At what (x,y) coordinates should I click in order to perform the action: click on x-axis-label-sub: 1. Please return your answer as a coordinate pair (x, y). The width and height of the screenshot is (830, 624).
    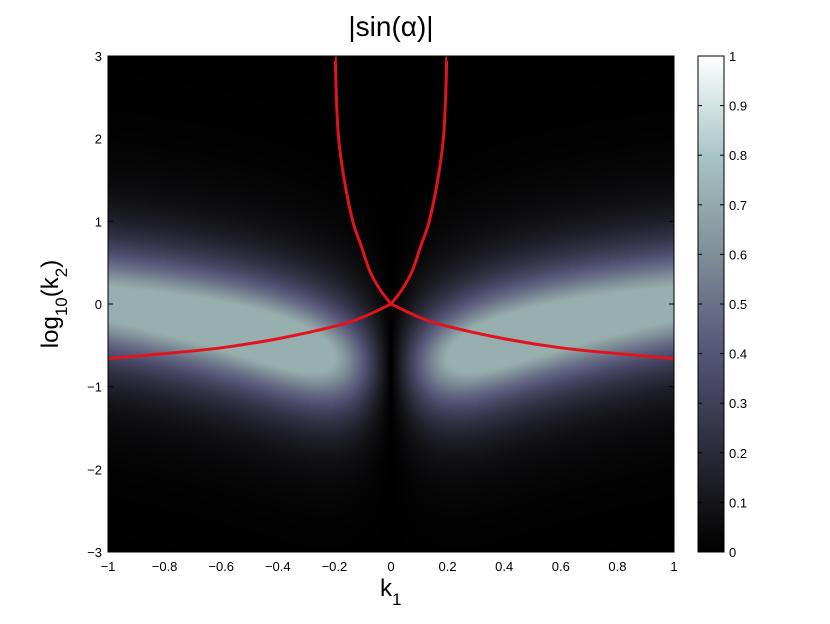
    Looking at the image, I should click on (396, 599).